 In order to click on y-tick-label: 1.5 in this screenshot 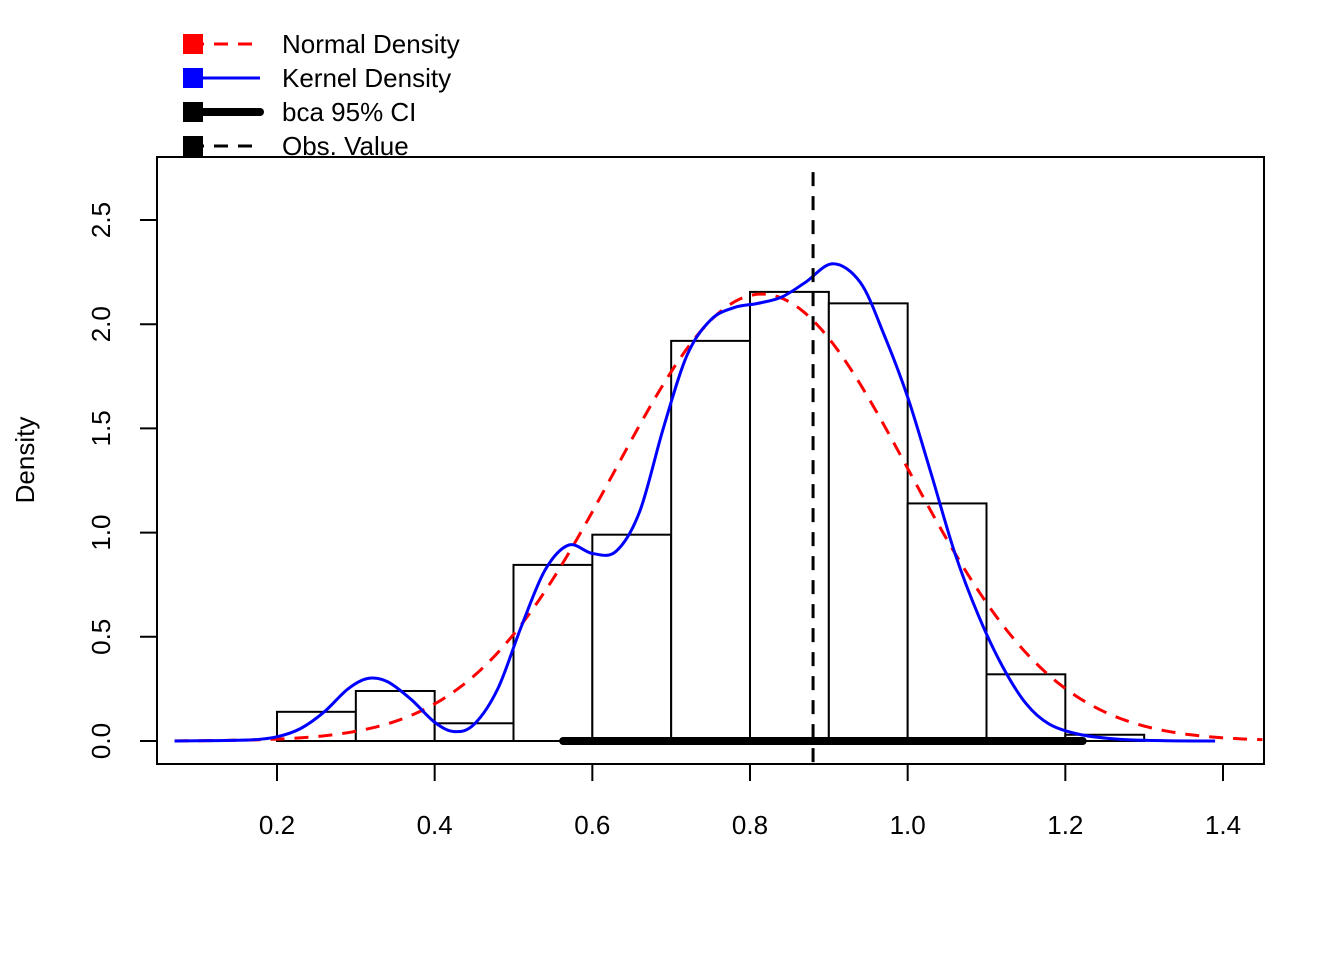, I will do `click(101, 428)`.